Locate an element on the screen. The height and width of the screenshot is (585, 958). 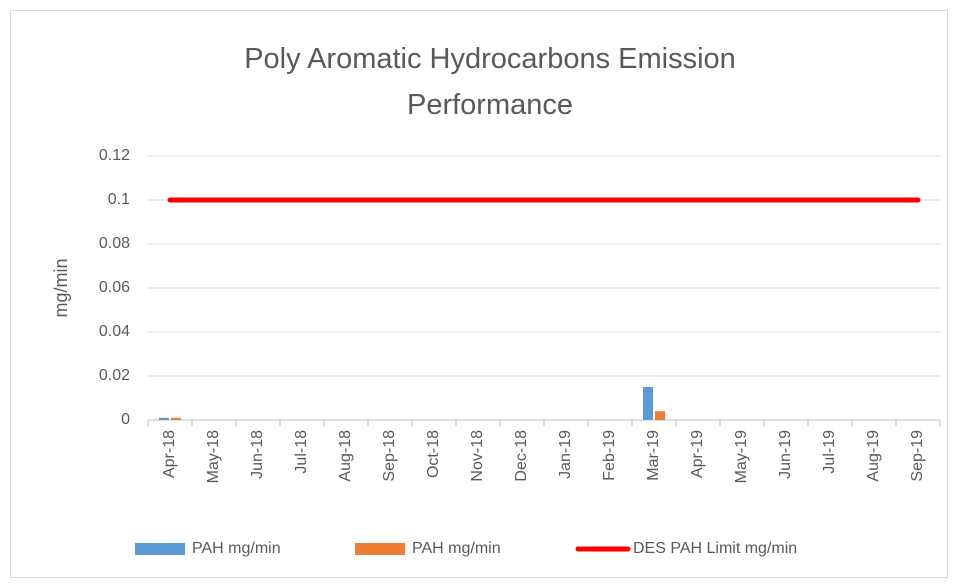
x-tick-label: Nov-18 is located at coordinates (477, 456).